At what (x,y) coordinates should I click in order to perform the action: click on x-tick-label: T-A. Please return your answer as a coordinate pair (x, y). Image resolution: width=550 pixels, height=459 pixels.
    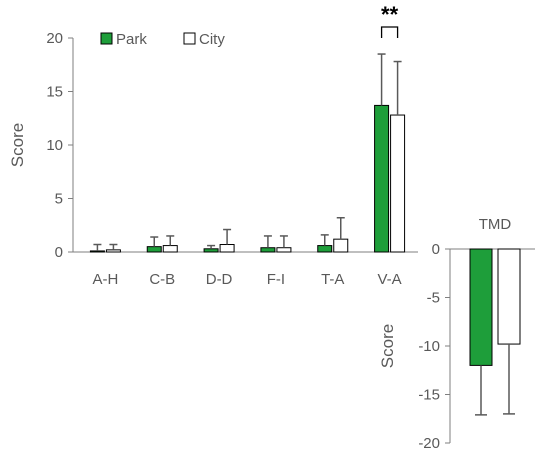
    Looking at the image, I should click on (332, 279).